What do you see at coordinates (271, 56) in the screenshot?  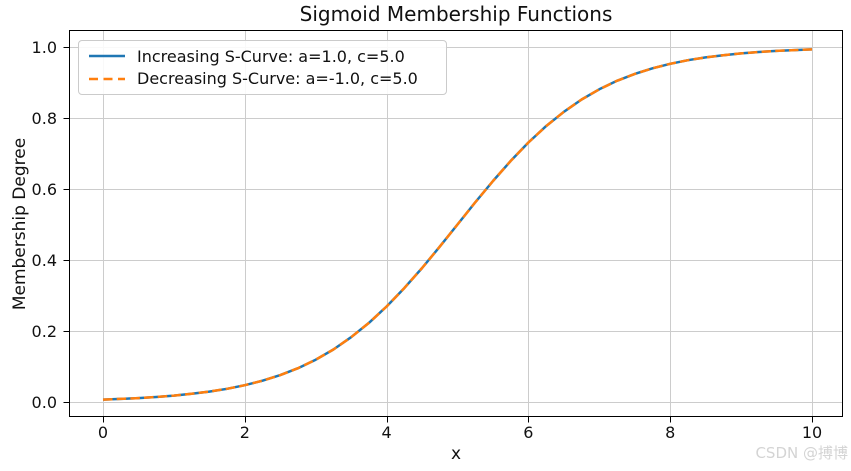 I see `legend-label-increasing: Increasing S-Curve: a=1.0, c=5.0` at bounding box center [271, 56].